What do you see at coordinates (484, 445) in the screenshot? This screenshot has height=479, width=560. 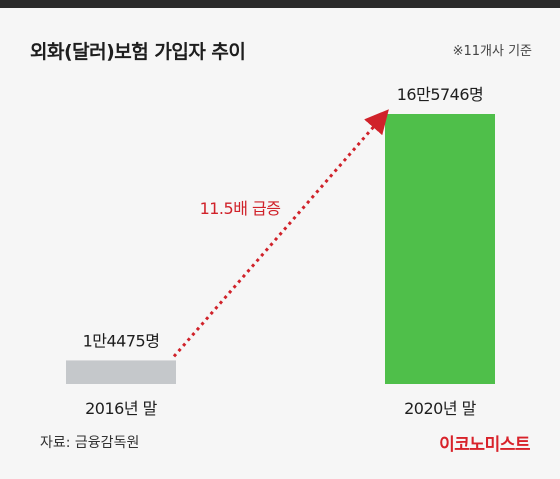 I see `brand-logo: 이코노미스트` at bounding box center [484, 445].